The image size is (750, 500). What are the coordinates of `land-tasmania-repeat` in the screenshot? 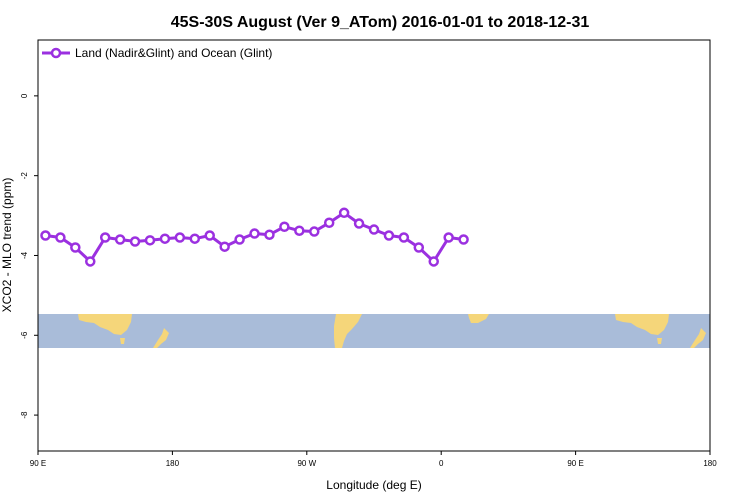 It's located at (659, 341).